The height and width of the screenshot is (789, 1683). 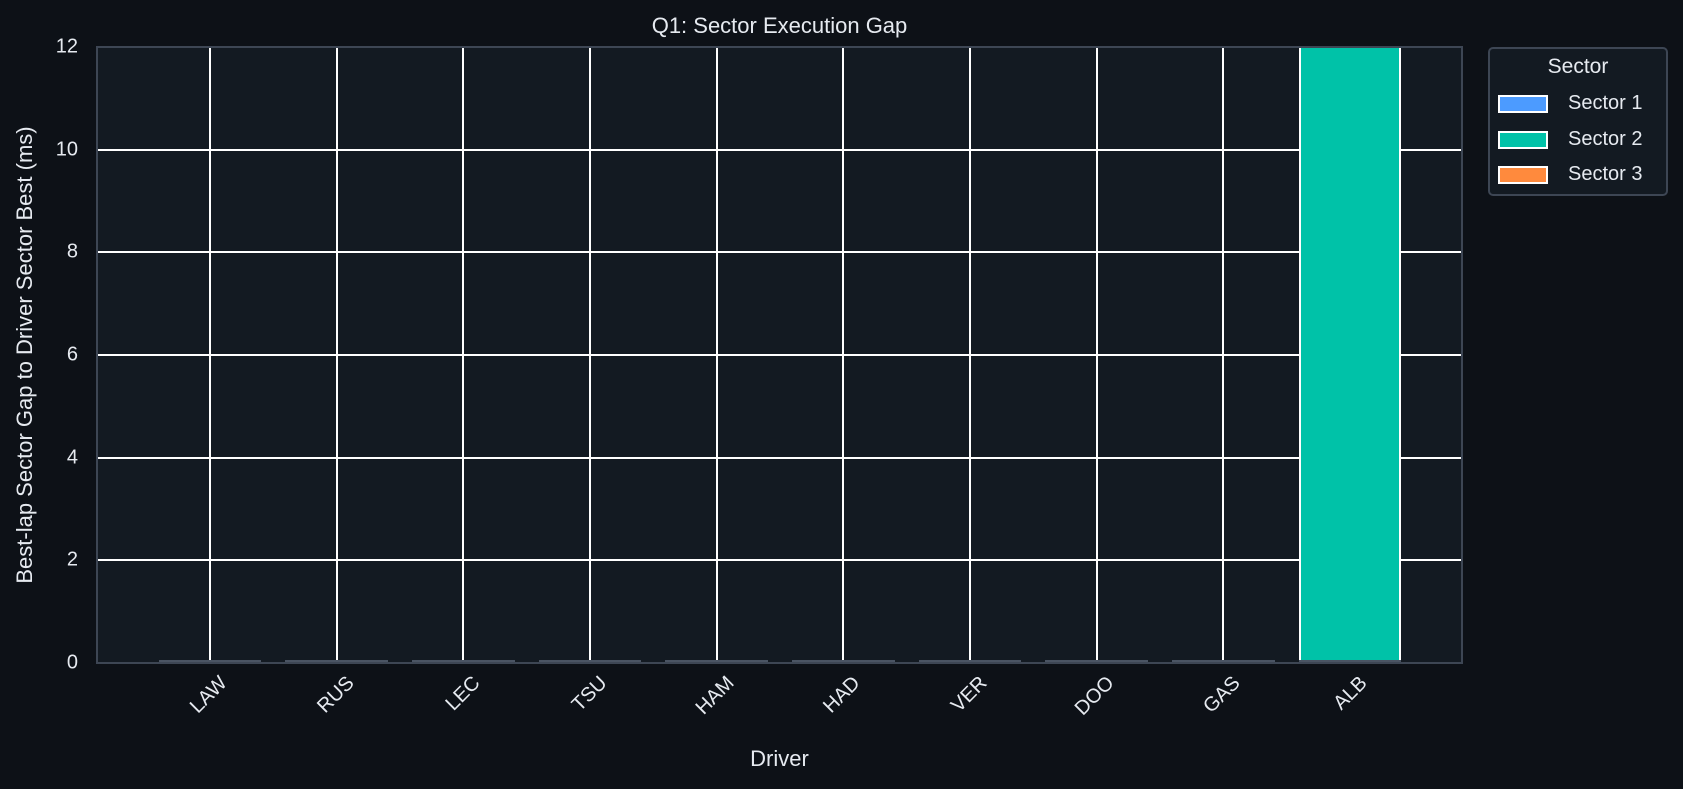 I want to click on x-tick-label: HAD, so click(x=842, y=695).